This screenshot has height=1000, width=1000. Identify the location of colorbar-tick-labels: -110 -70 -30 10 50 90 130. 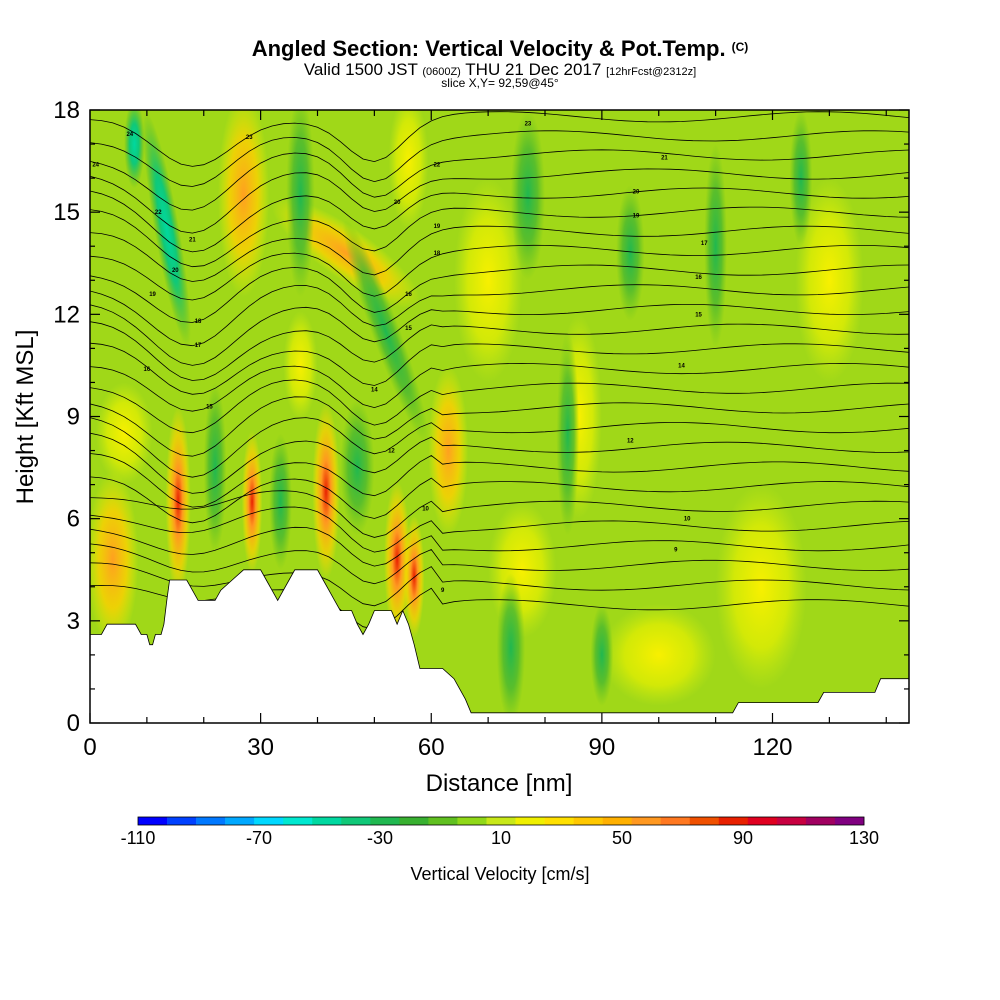
(500, 838).